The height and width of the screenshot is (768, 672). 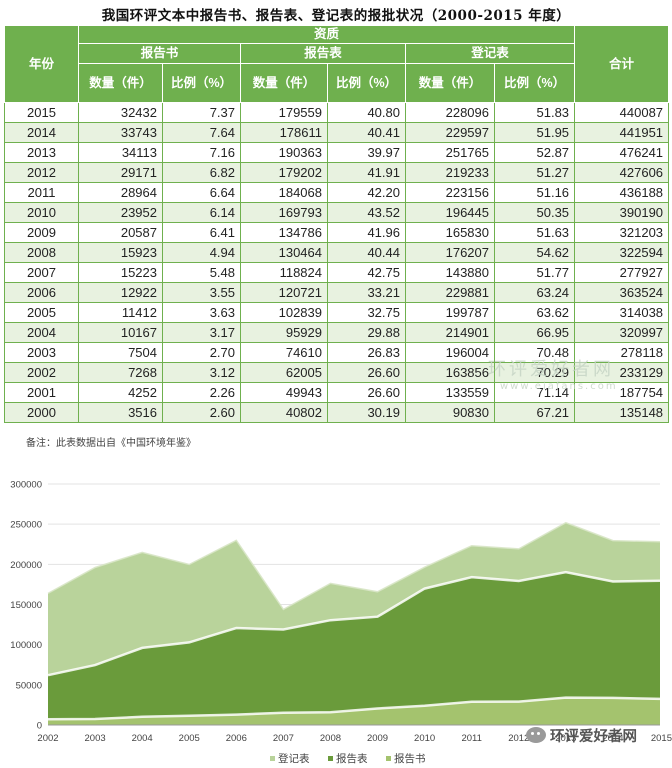 What do you see at coordinates (201, 232) in the screenshot?
I see `cell-book-pct: 6.41` at bounding box center [201, 232].